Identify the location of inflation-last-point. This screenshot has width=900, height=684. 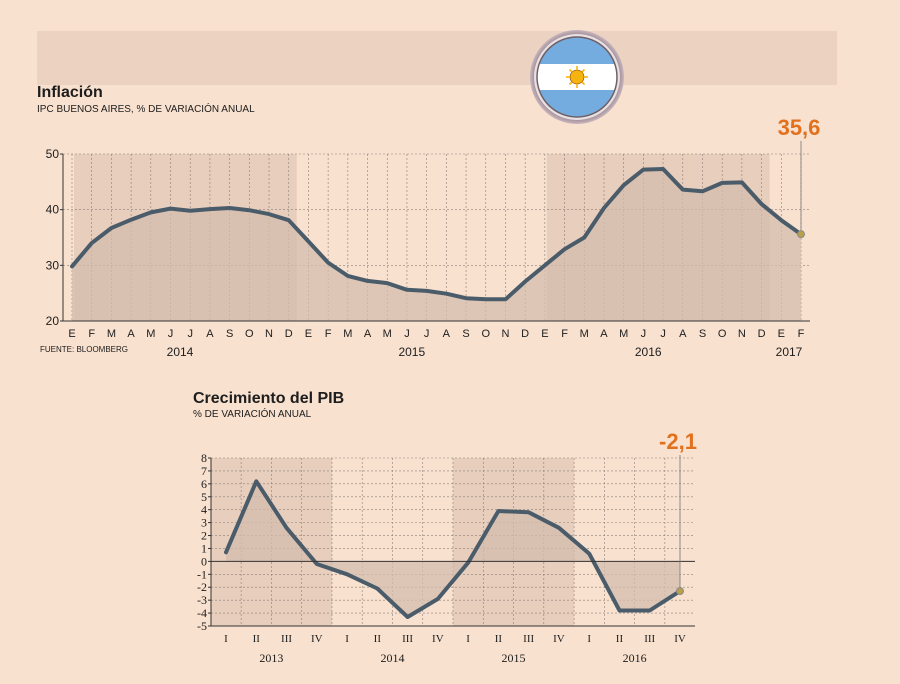
(801, 234).